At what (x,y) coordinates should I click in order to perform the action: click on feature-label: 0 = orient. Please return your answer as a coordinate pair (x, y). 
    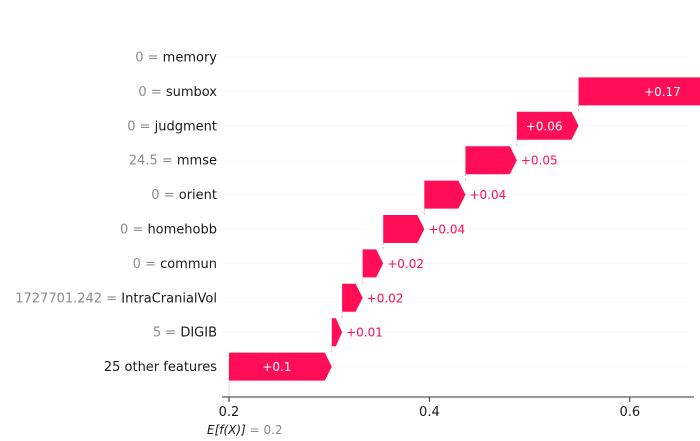
    Looking at the image, I should click on (184, 195).